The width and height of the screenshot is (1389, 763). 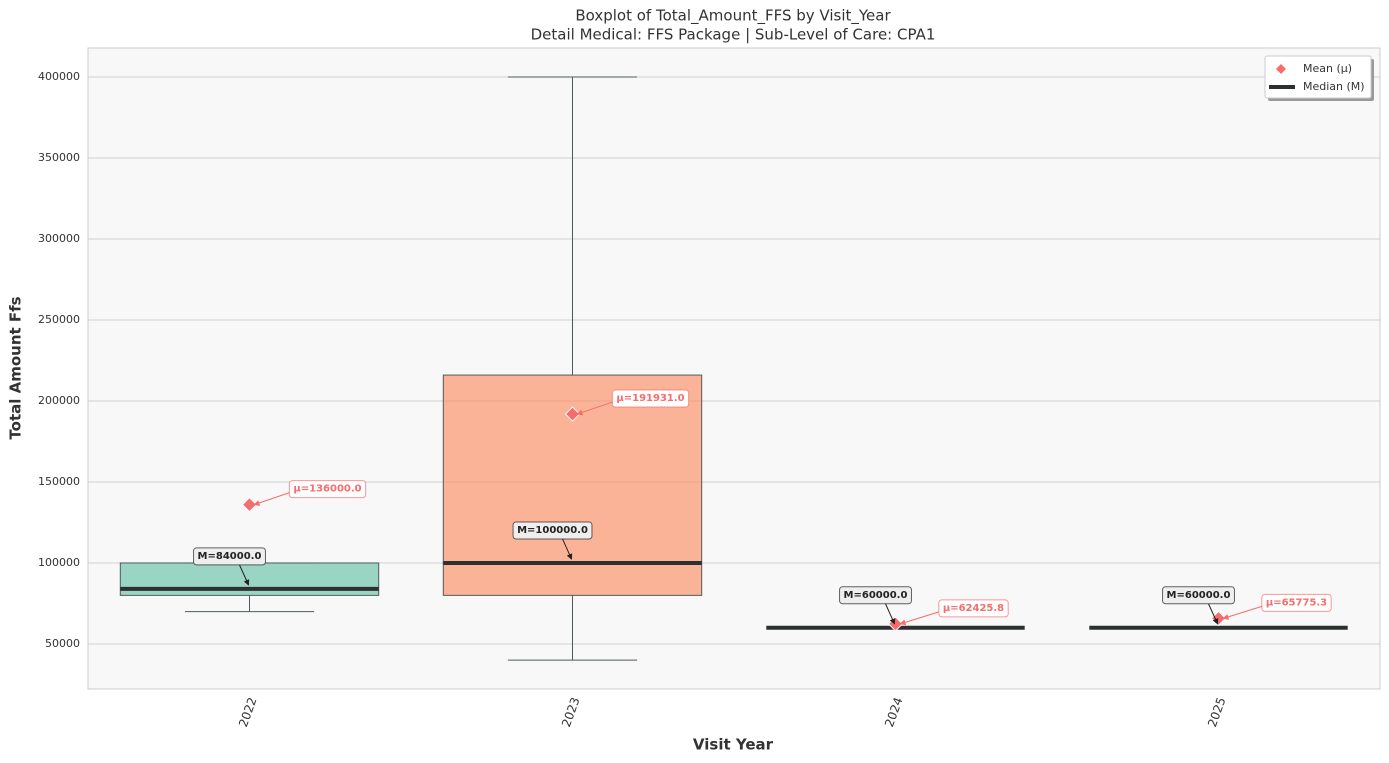 What do you see at coordinates (59, 481) in the screenshot?
I see `y-tick-label: 150000` at bounding box center [59, 481].